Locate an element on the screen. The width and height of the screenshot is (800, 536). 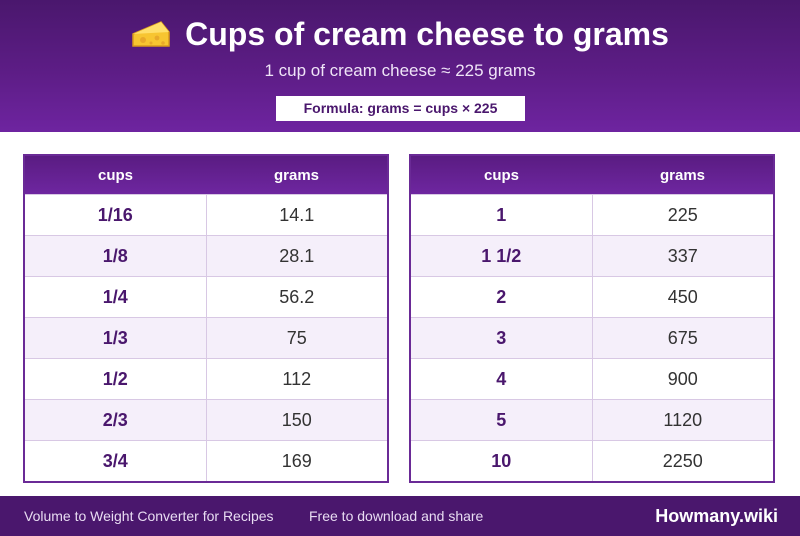
grams-cell: 56.2 is located at coordinates (297, 296).